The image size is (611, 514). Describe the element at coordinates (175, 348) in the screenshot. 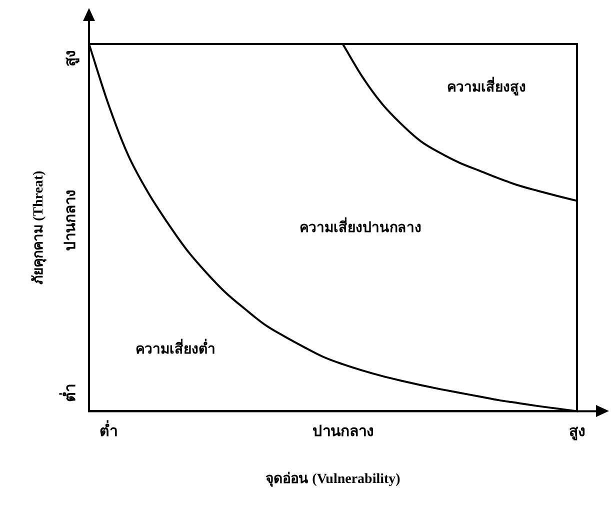

I see `annotation: ความเสี่ยงต่ำ` at that location.